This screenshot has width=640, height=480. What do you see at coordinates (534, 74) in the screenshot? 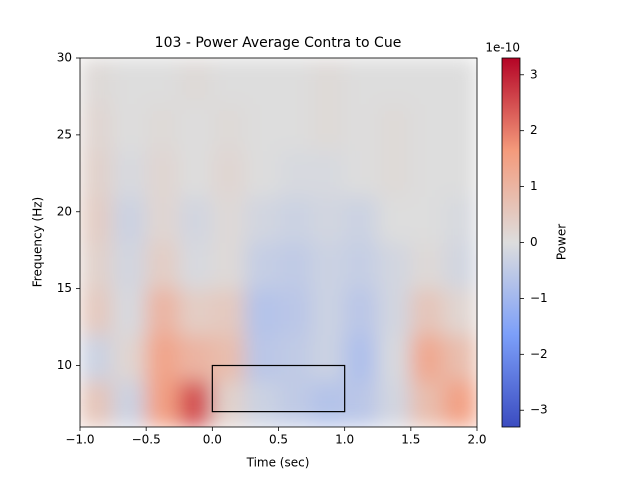
I see `colorbar-tick-label: 3` at bounding box center [534, 74].